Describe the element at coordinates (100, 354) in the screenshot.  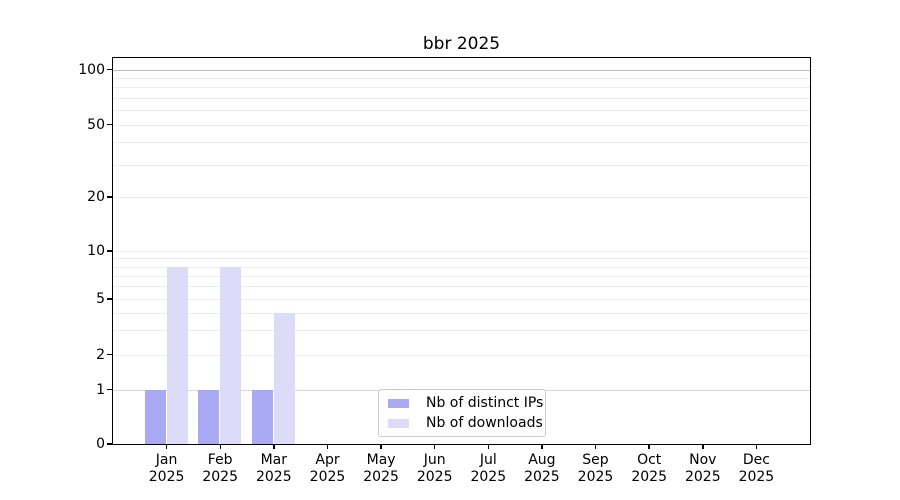
I see `y-tick-label: 2` at that location.